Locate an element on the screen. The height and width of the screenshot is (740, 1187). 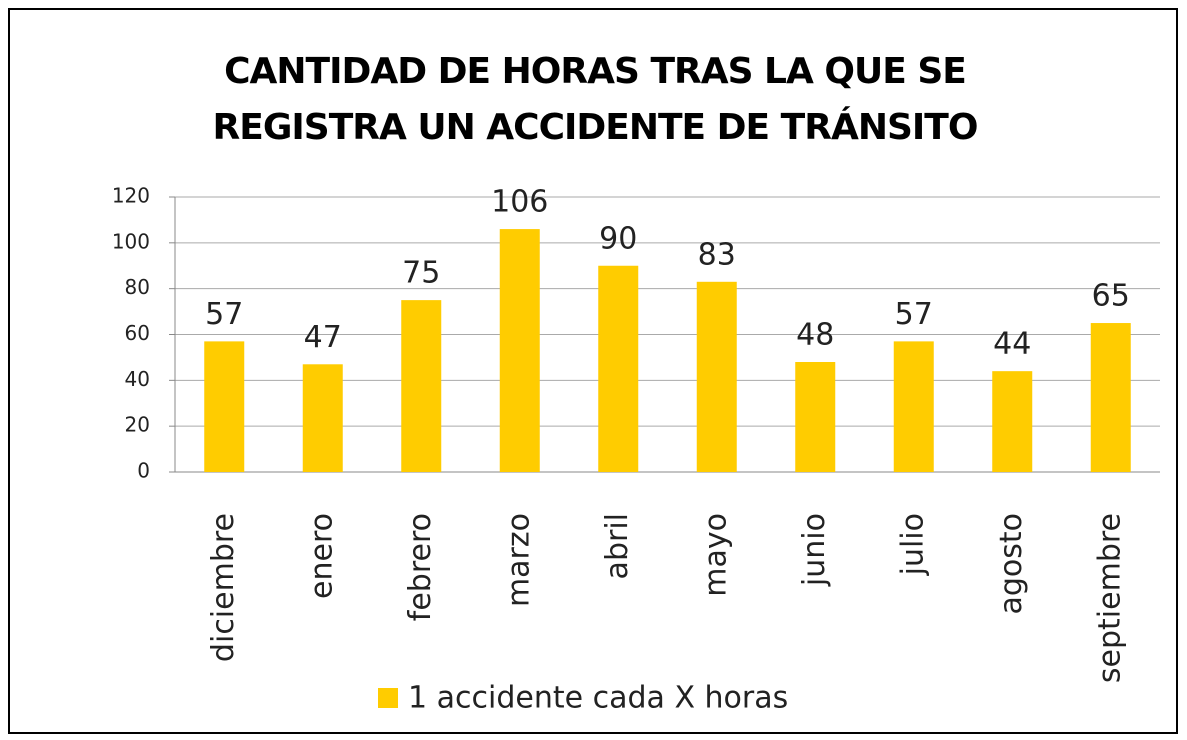
y-tick-label: 120 is located at coordinates (131, 196).